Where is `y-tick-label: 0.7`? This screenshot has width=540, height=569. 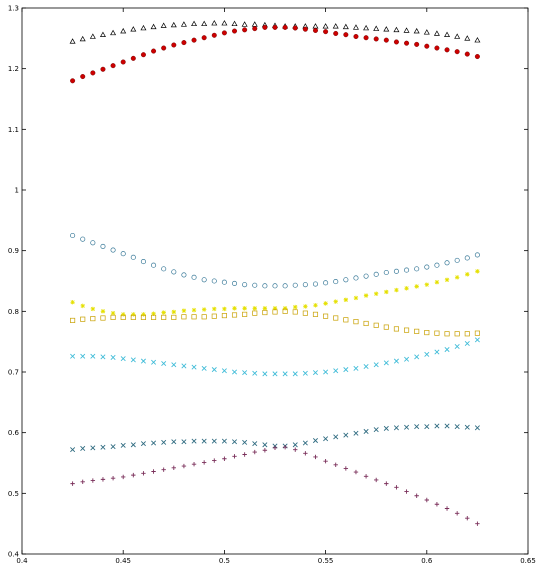
y-tick-label: 0.7 is located at coordinates (13, 373).